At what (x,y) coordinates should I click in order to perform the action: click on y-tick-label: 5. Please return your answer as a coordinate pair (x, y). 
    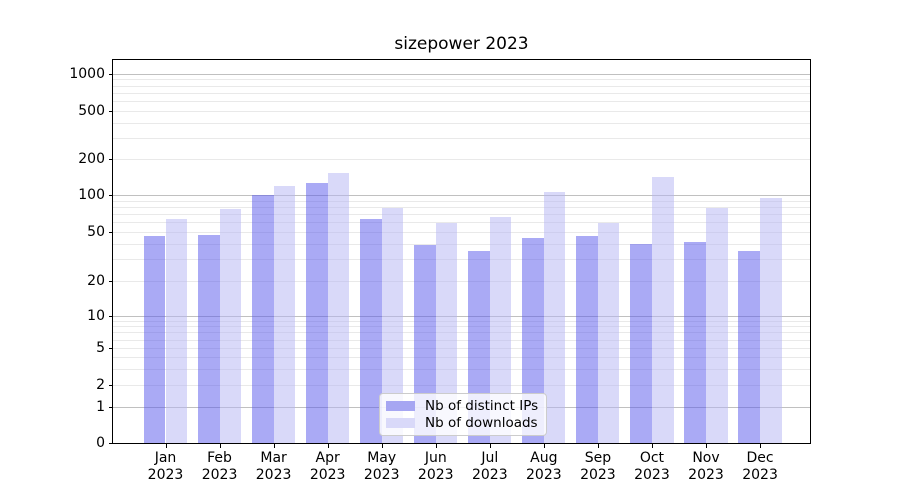
    Looking at the image, I should click on (100, 348).